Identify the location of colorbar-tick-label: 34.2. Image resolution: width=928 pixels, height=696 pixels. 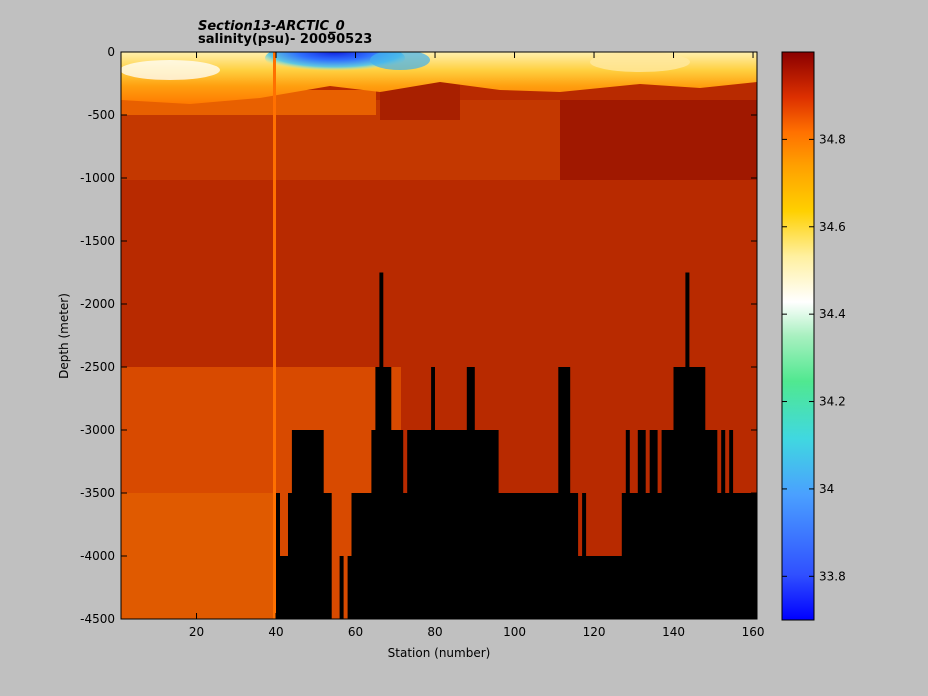
(832, 402).